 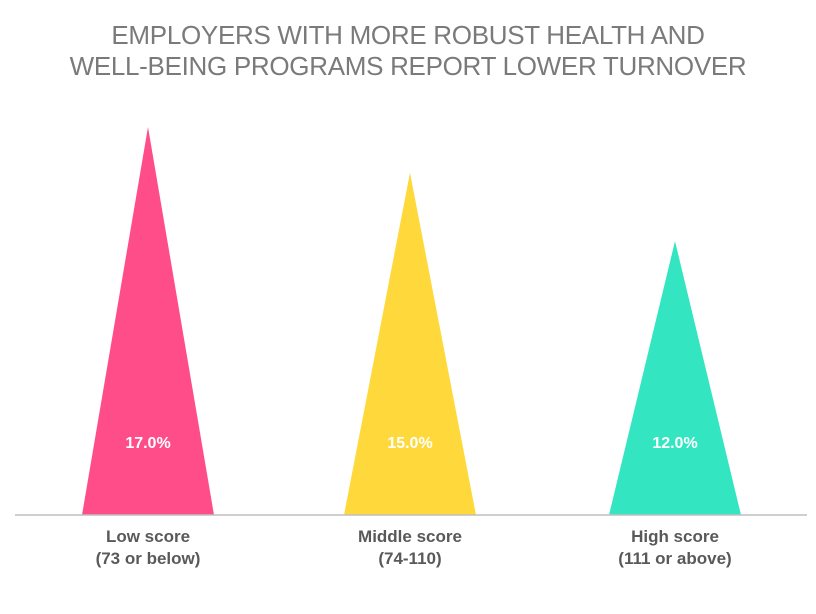 I want to click on category-label-0-line-1: Low score, so click(x=148, y=536).